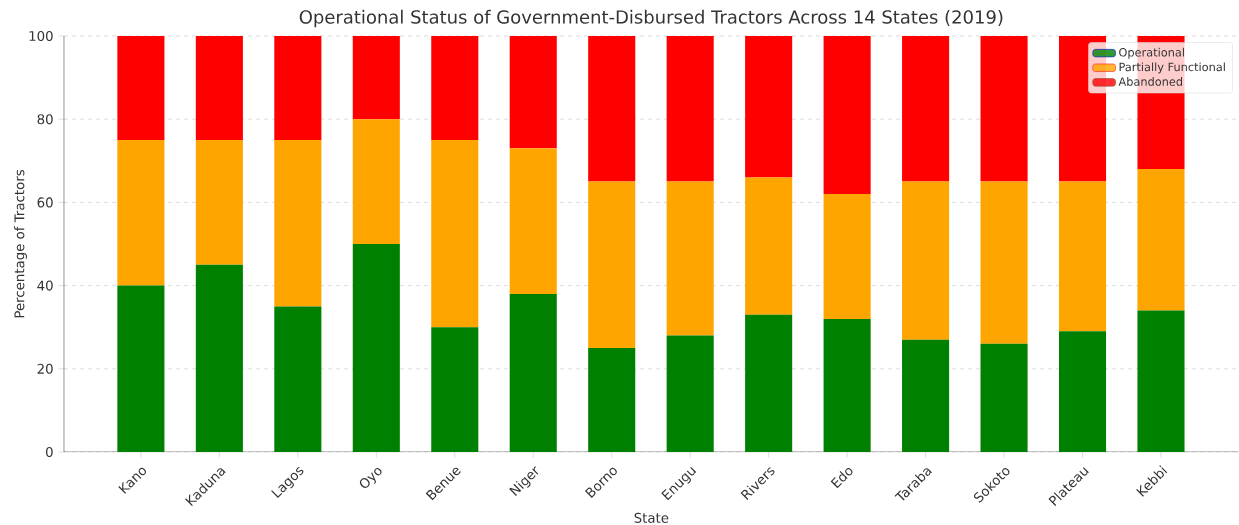 This screenshot has width=1239, height=525. What do you see at coordinates (651, 517) in the screenshot?
I see `x-axis-title: State` at bounding box center [651, 517].